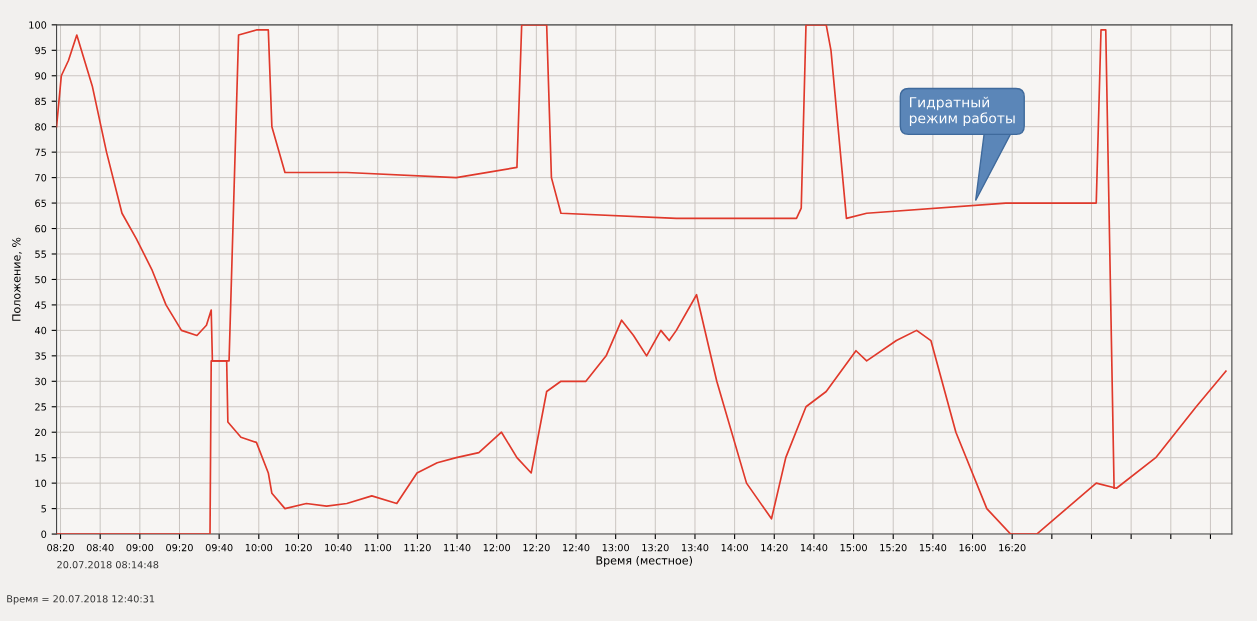 The width and height of the screenshot is (1257, 621). What do you see at coordinates (81, 600) in the screenshot?
I see `text: Время = 20.07.2018 12:40:31` at bounding box center [81, 600].